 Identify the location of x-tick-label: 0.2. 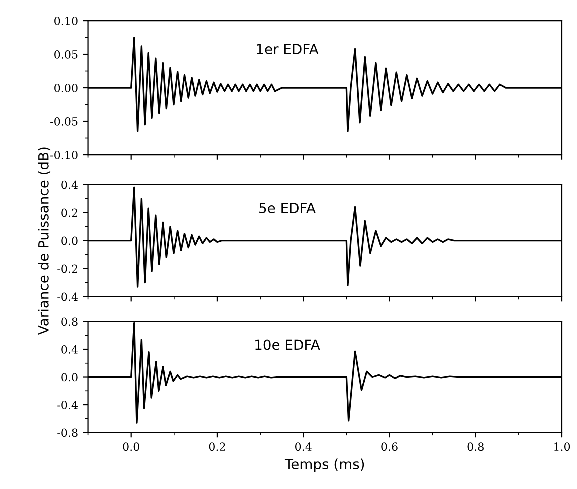
(217, 447).